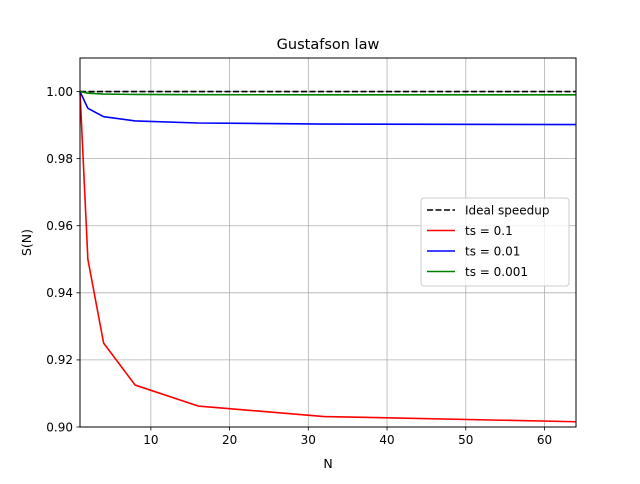  What do you see at coordinates (26, 242) in the screenshot?
I see `y-axis-label: S(N)` at bounding box center [26, 242].